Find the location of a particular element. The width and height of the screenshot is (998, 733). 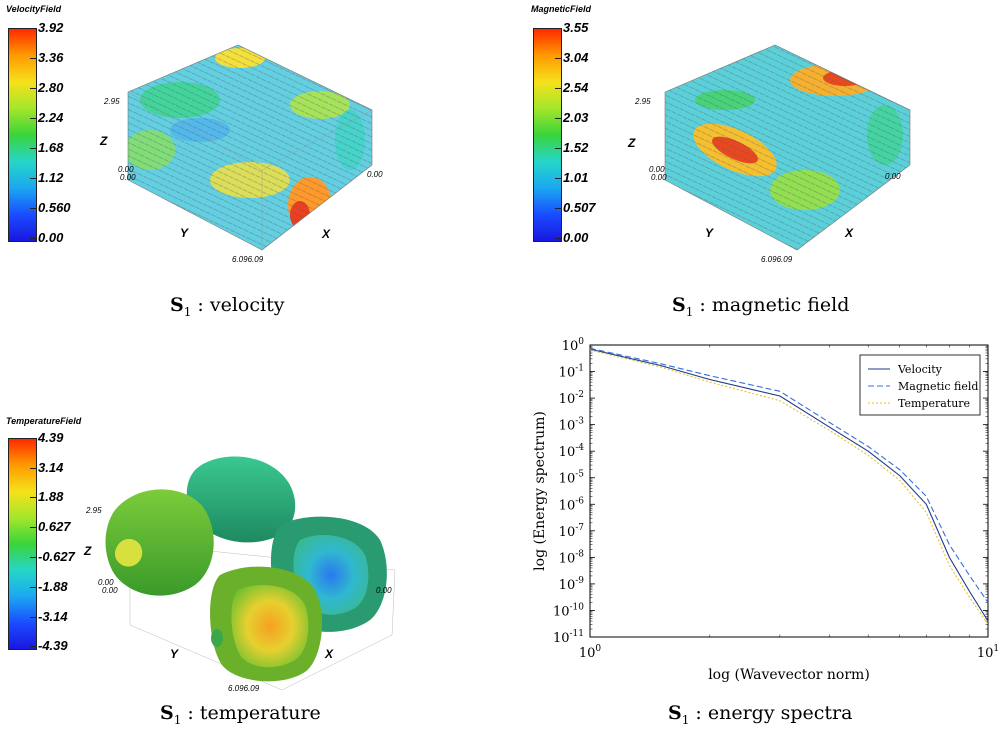

velocity-corner: 6.096.09 is located at coordinates (248, 259).